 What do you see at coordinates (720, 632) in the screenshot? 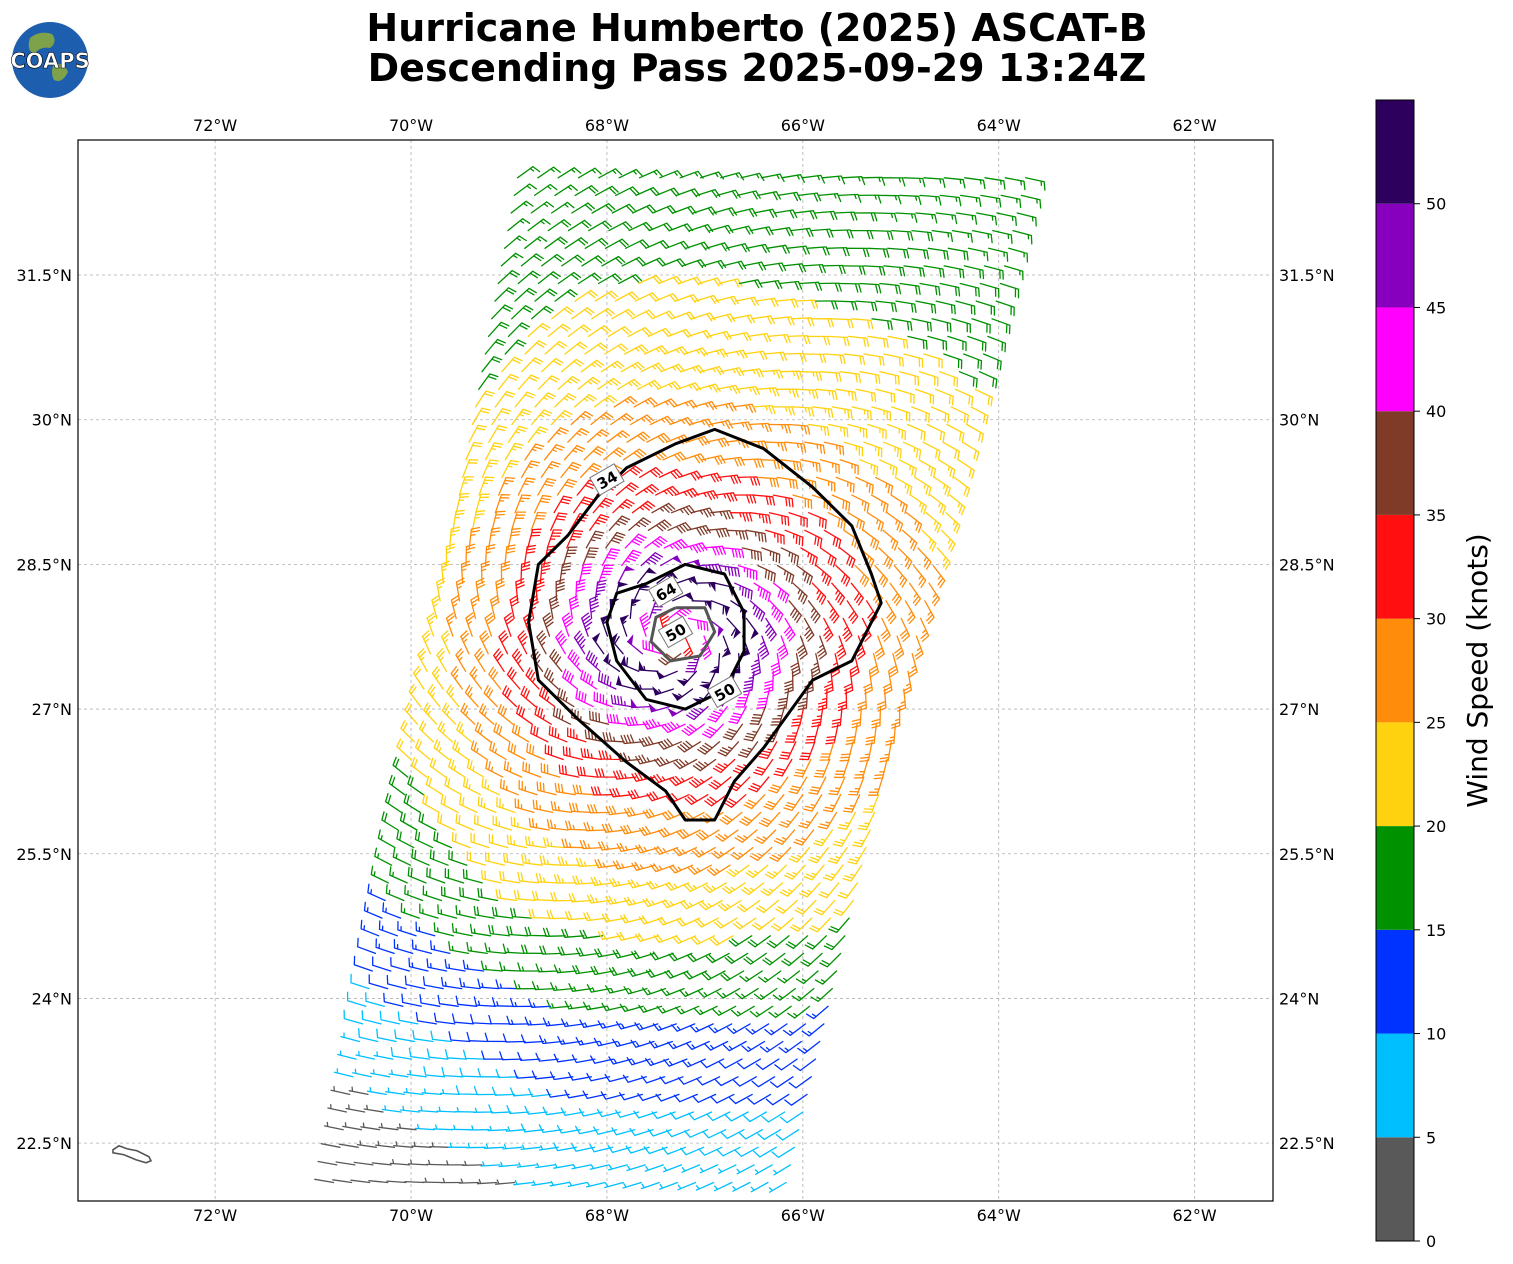
I see `wind-barb-flag` at bounding box center [720, 632].